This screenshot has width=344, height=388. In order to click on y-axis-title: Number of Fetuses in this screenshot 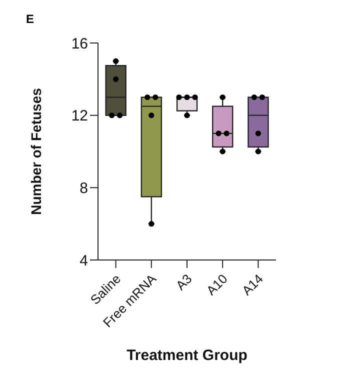, I will do `click(36, 151)`.